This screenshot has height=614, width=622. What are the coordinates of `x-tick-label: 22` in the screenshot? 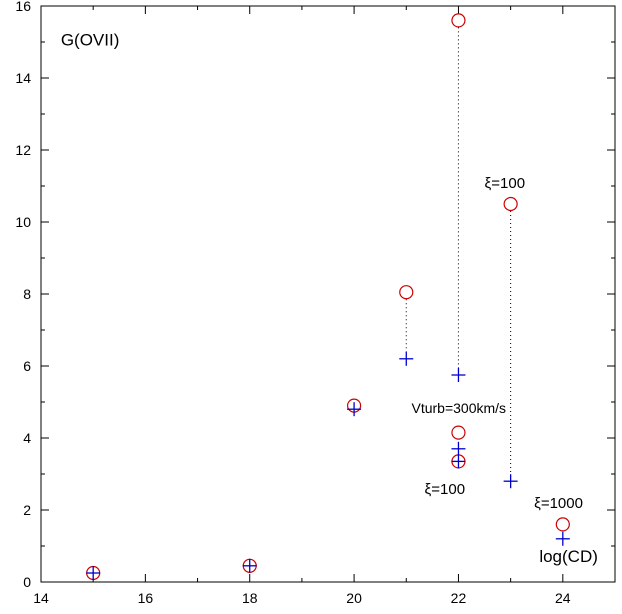 It's located at (459, 598).